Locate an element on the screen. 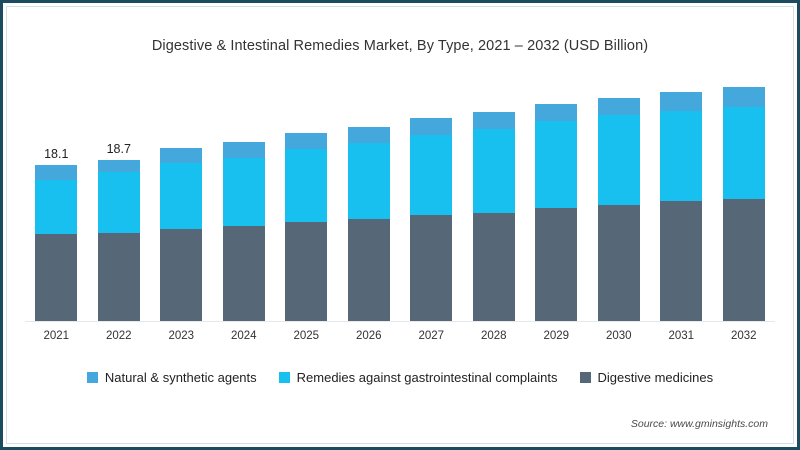 This screenshot has height=450, width=800. x-tick-label-2027: 2027 is located at coordinates (431, 336).